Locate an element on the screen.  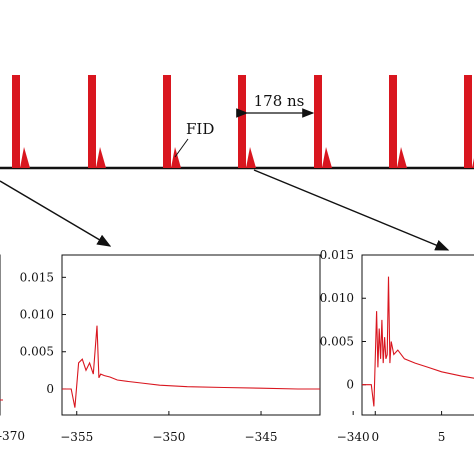
zoom-arrow-right is located at coordinates (351, 210).